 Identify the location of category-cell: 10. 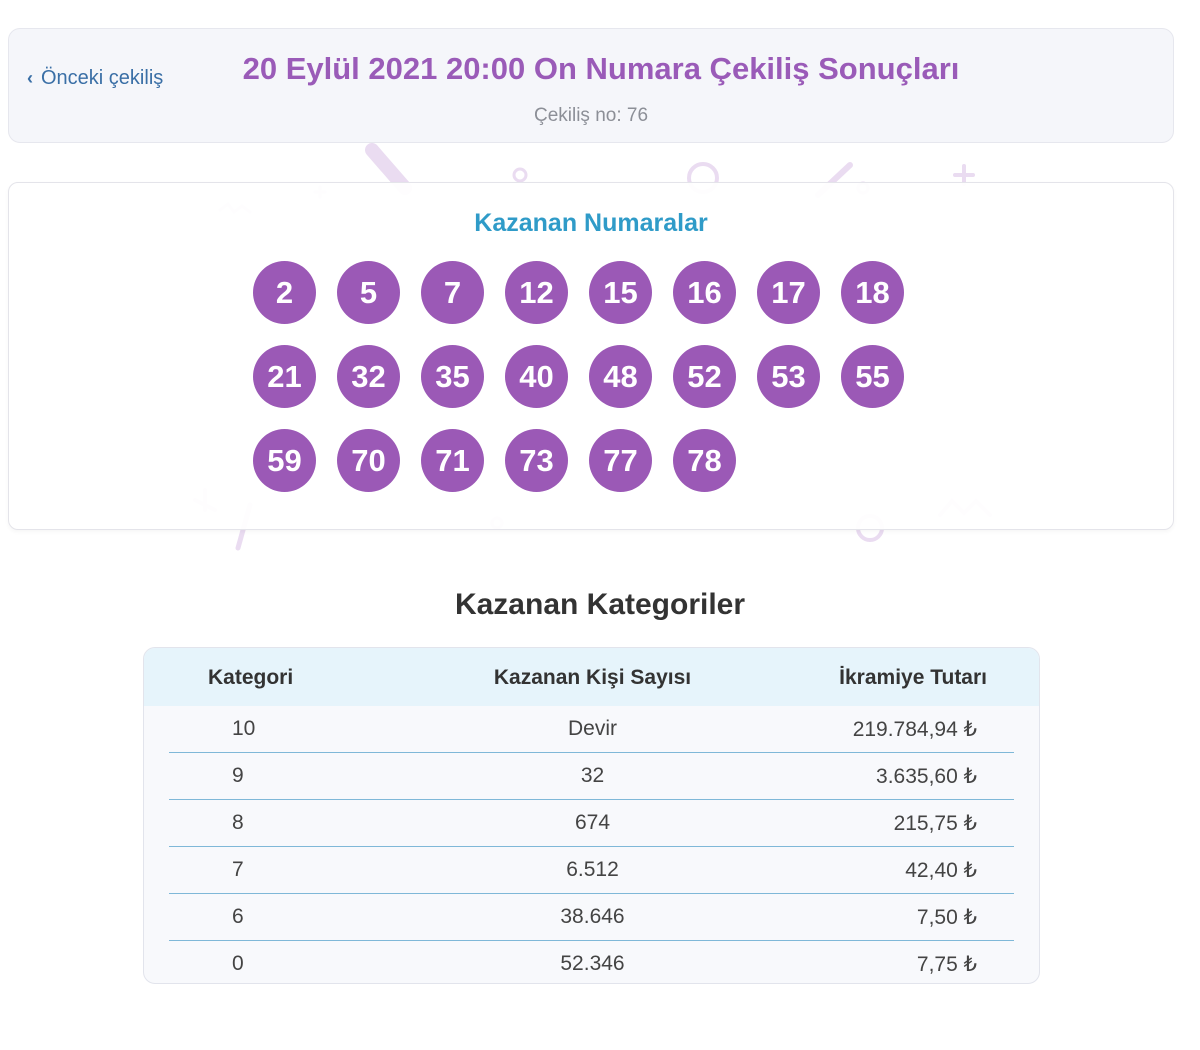
(244, 728).